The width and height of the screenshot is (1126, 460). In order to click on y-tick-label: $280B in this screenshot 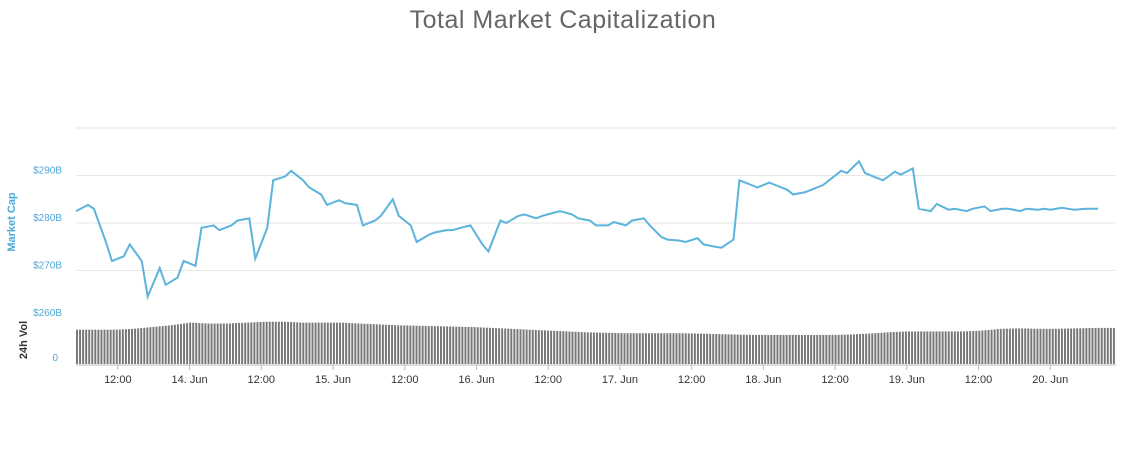, I will do `click(47, 218)`.